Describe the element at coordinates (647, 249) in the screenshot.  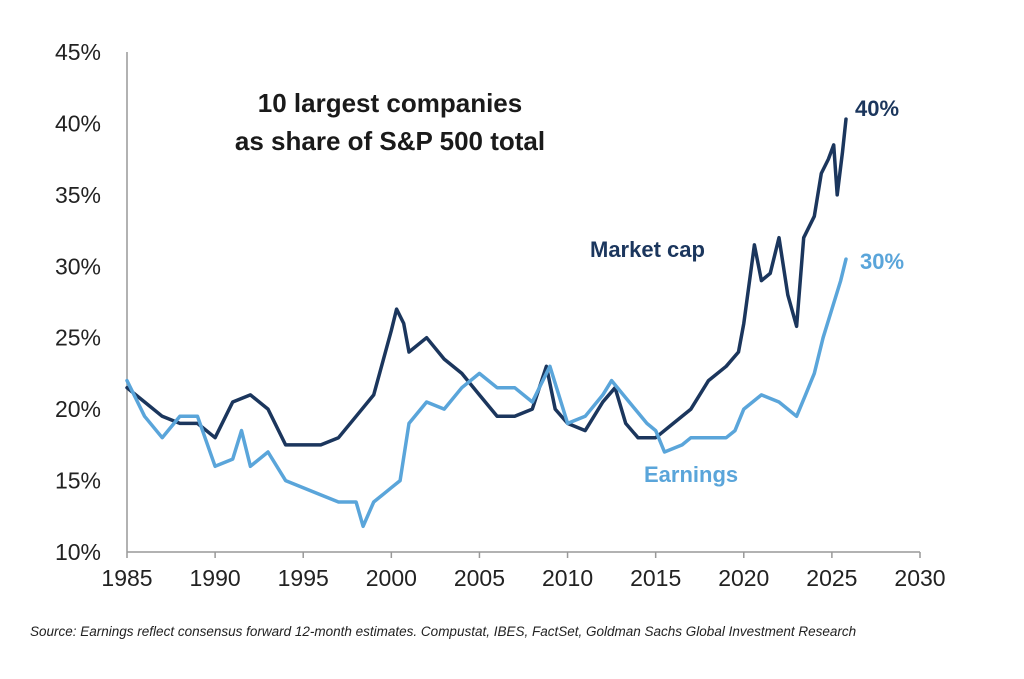
I see `market-cap-label: Market cap` at that location.